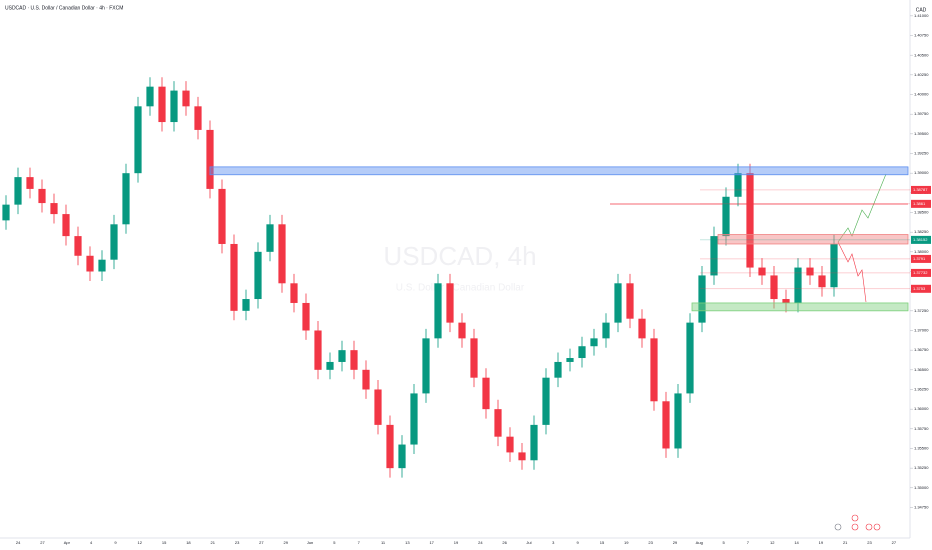  Describe the element at coordinates (852, 272) in the screenshot. I see `bearish-projection` at that location.